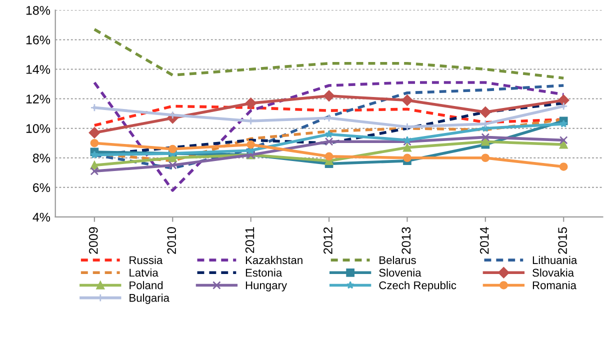 The image size is (615, 339). What do you see at coordinates (406, 240) in the screenshot?
I see `x-tick-label: 2013` at bounding box center [406, 240].